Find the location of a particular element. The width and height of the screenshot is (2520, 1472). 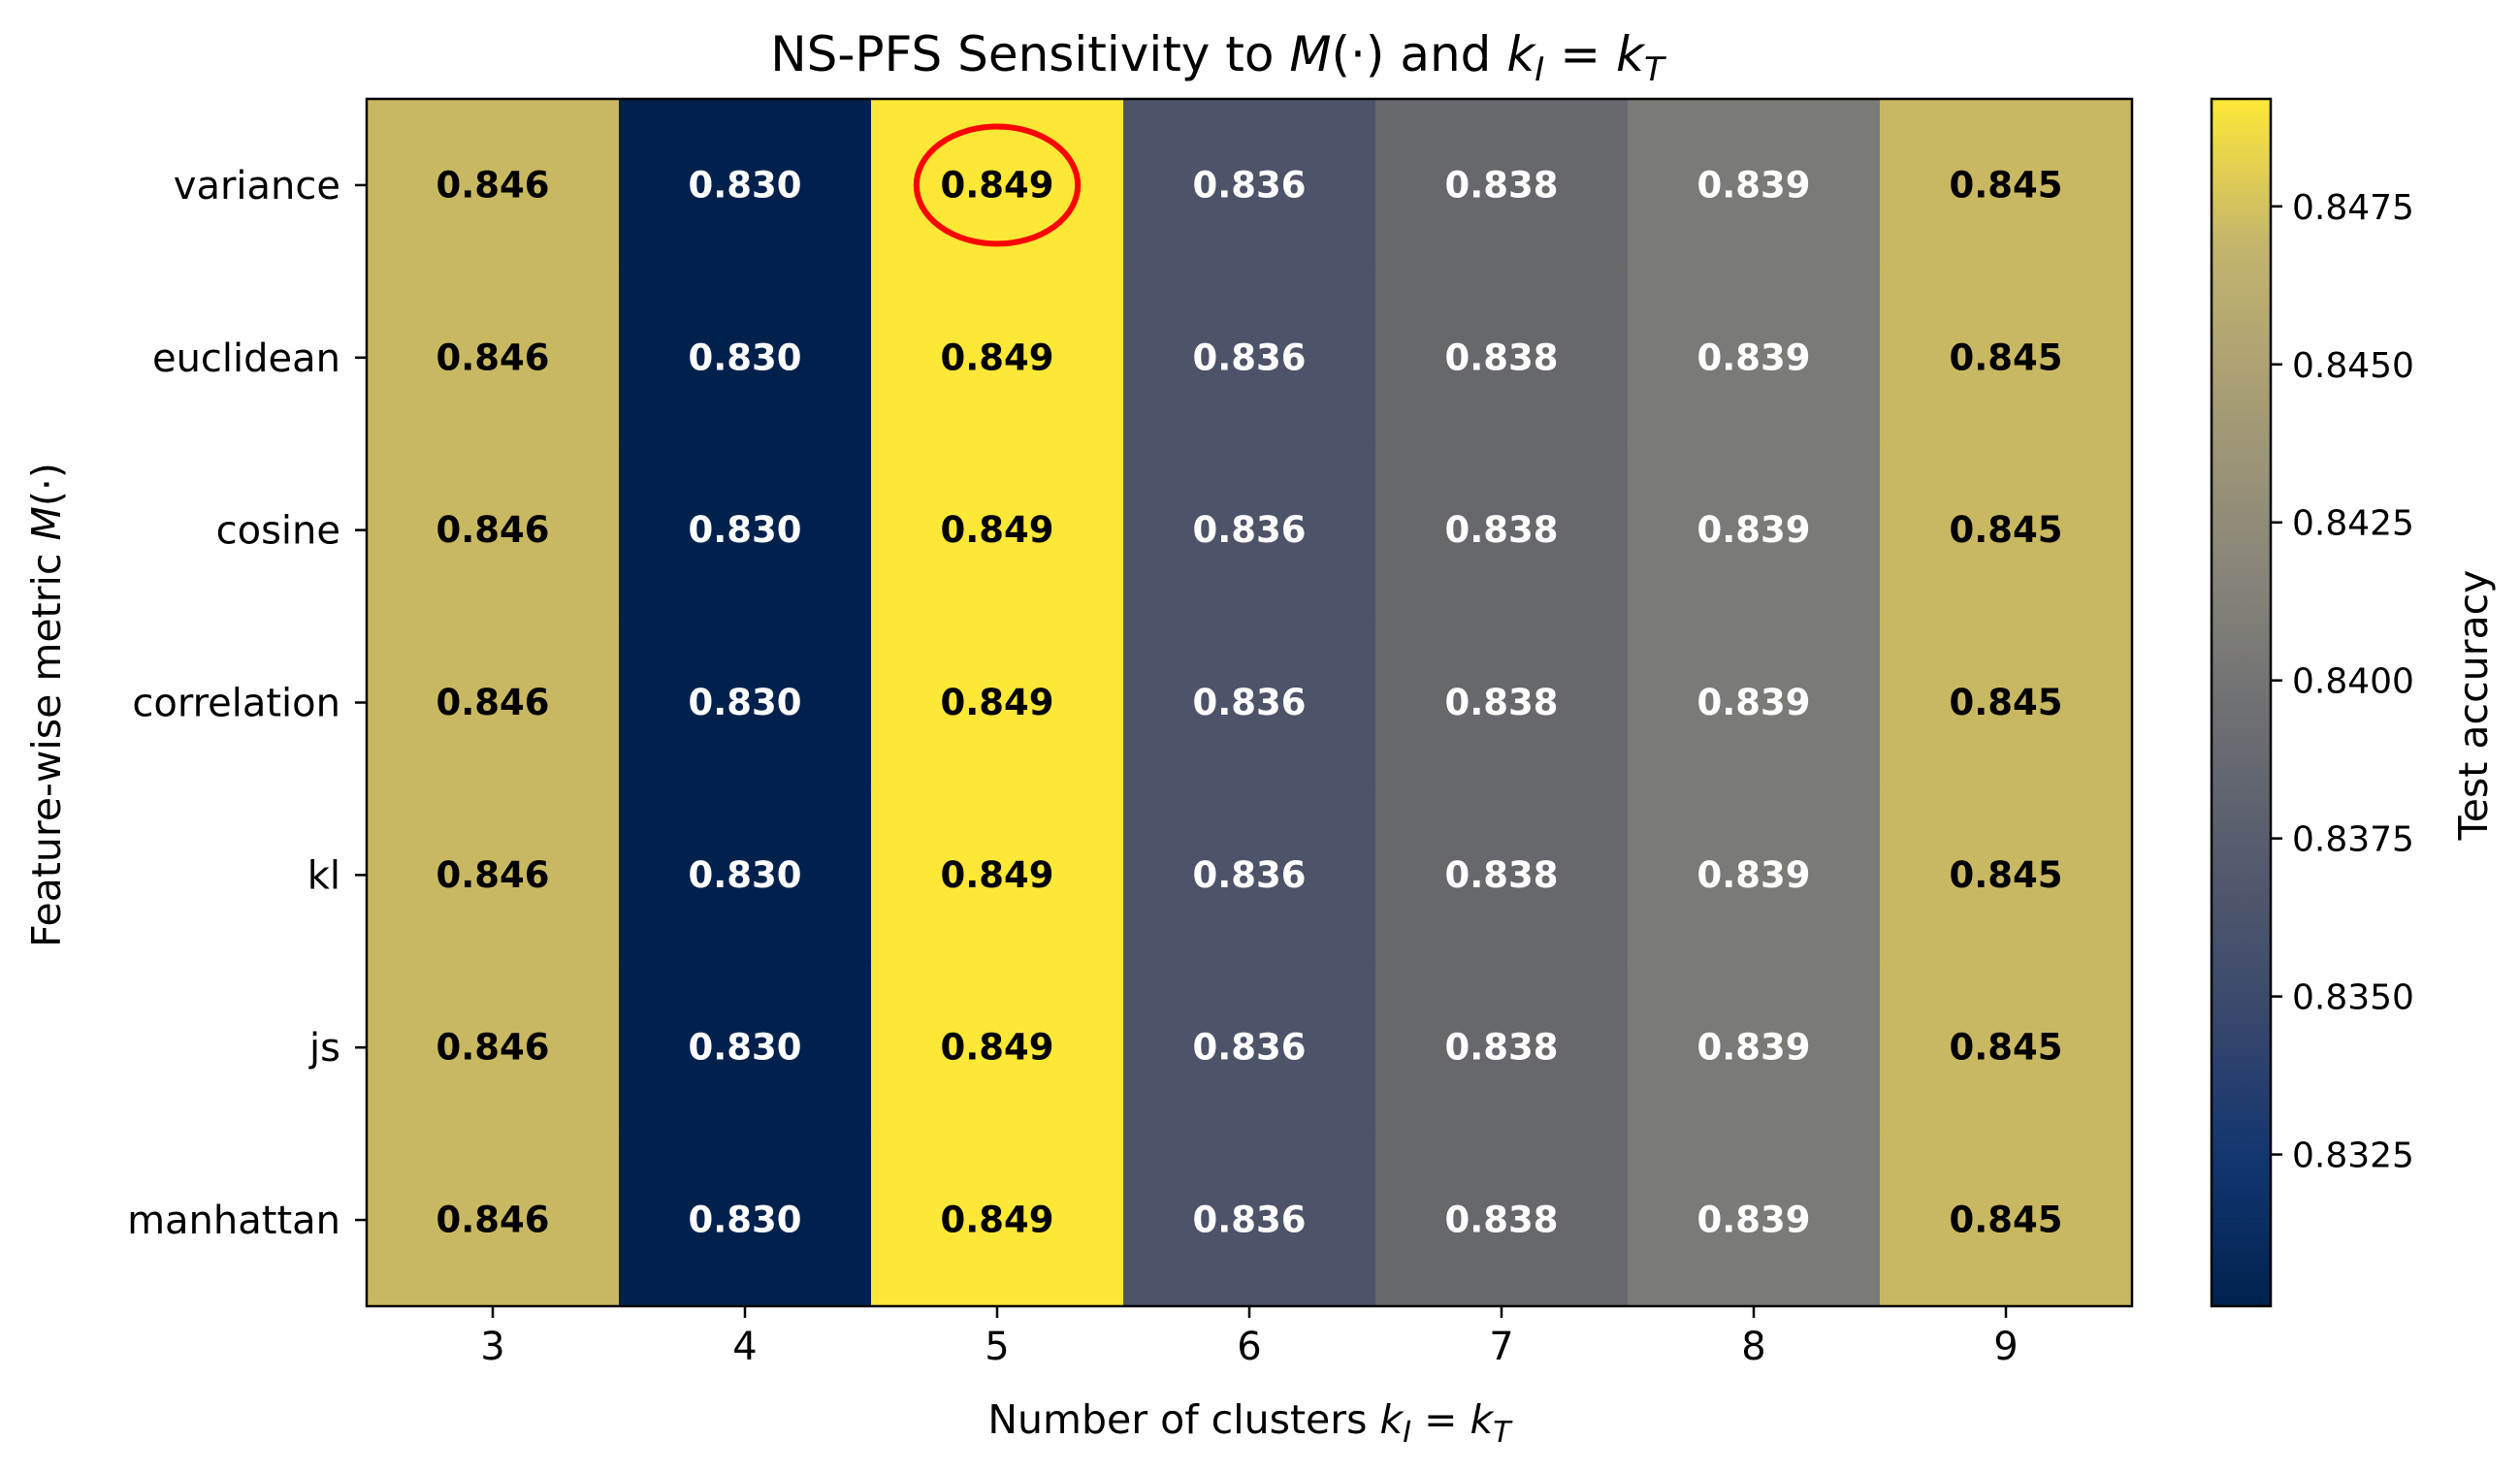

colorbar-tick-label: 0.8350 is located at coordinates (2353, 998).